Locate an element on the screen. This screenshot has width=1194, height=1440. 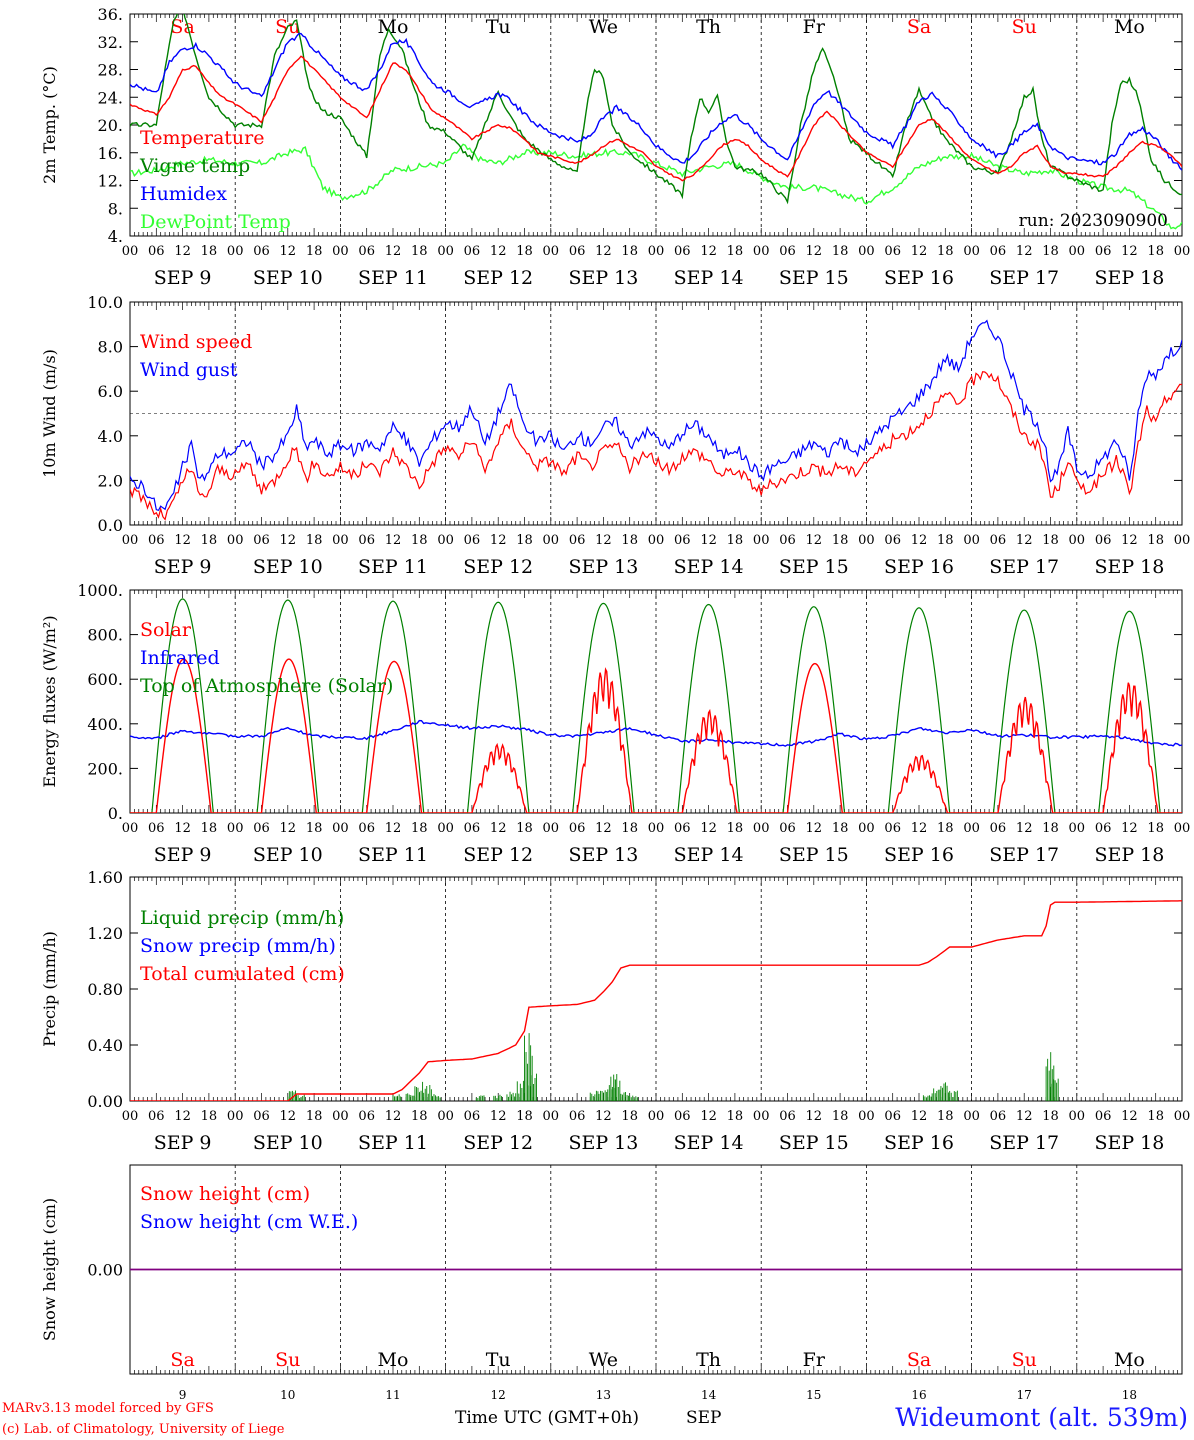
date-label: SEP 9 is located at coordinates (183, 1143).